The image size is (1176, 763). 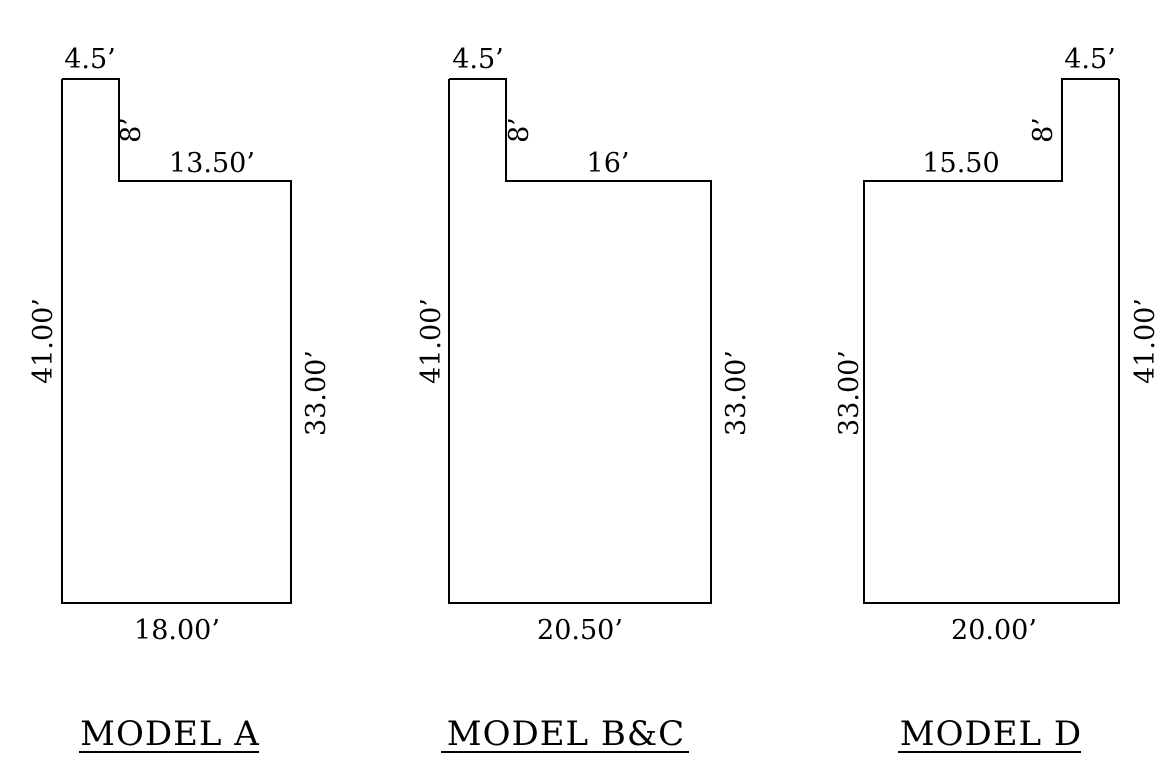 What do you see at coordinates (1090, 59) in the screenshot?
I see `model-d-notch-width-label: 4.5’` at bounding box center [1090, 59].